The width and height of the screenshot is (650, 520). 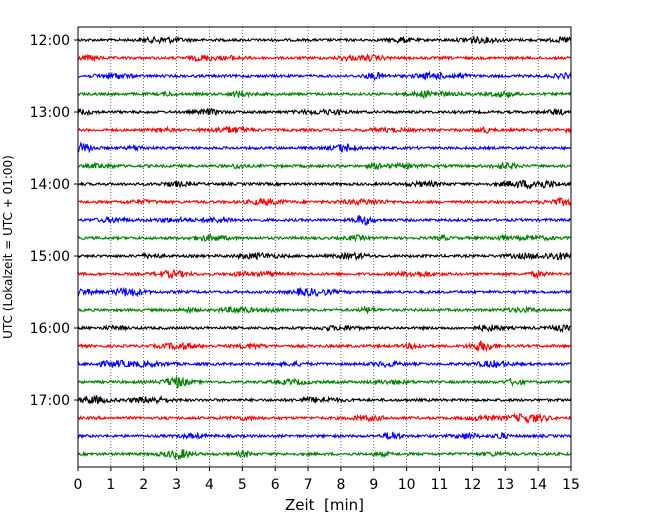 I want to click on x-tick-label: 14, so click(x=538, y=485).